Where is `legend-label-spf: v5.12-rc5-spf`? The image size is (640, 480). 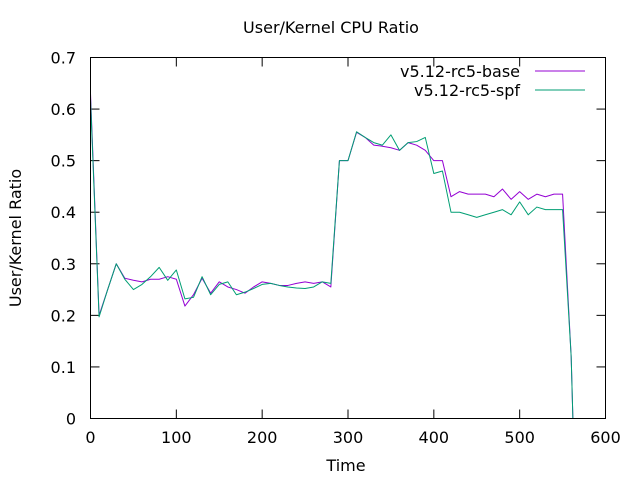
legend-label-spf: v5.12-rc5-spf is located at coordinates (467, 90).